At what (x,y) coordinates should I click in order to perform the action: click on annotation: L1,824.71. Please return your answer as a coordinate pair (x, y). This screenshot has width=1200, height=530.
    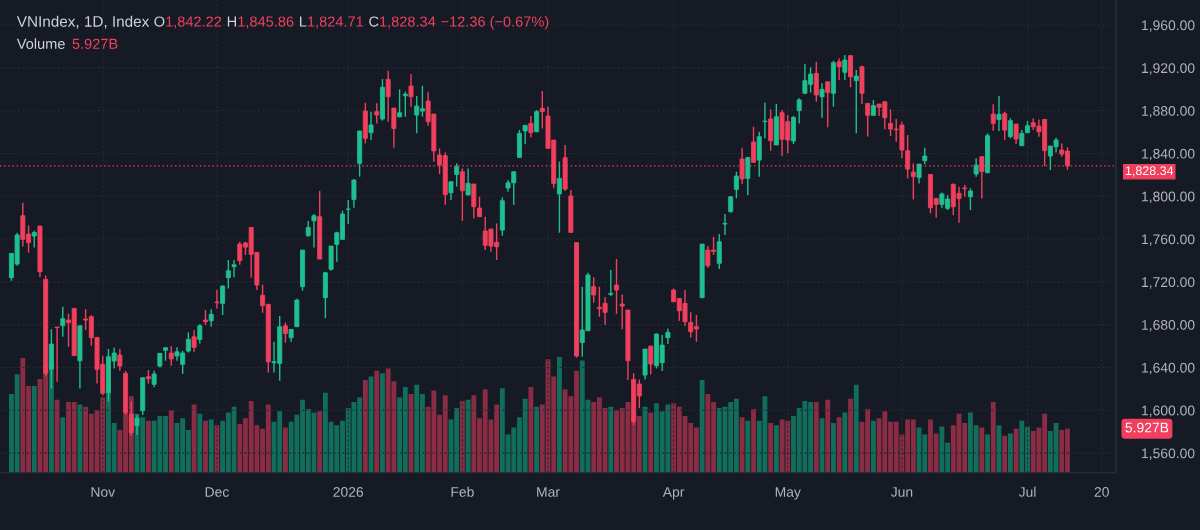
    Looking at the image, I should click on (331, 22).